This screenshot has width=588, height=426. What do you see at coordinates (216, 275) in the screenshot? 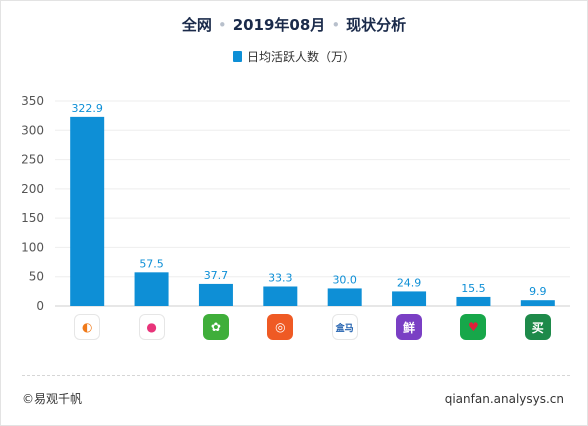
I see `bar-value-label: 37.7` at bounding box center [216, 275].